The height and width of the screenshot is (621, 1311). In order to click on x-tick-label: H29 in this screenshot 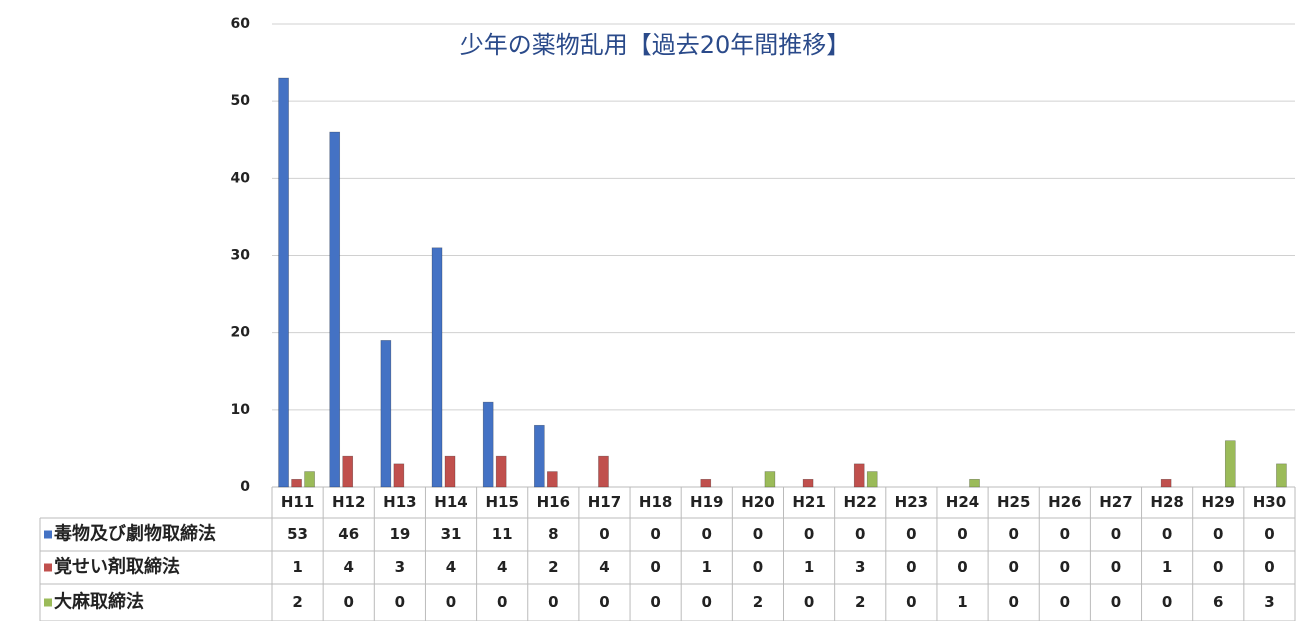, I will do `click(1218, 502)`.